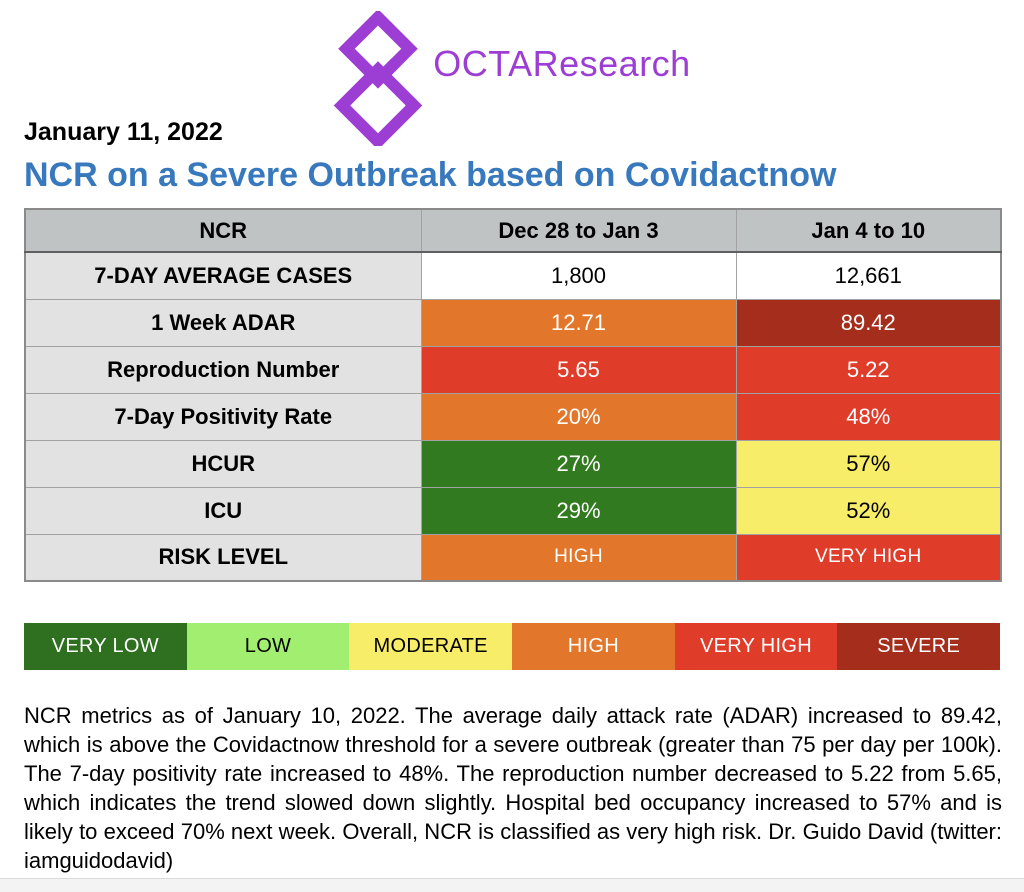 The image size is (1024, 892). What do you see at coordinates (578, 230) in the screenshot?
I see `column-header: Dec 28 to Jan 3` at bounding box center [578, 230].